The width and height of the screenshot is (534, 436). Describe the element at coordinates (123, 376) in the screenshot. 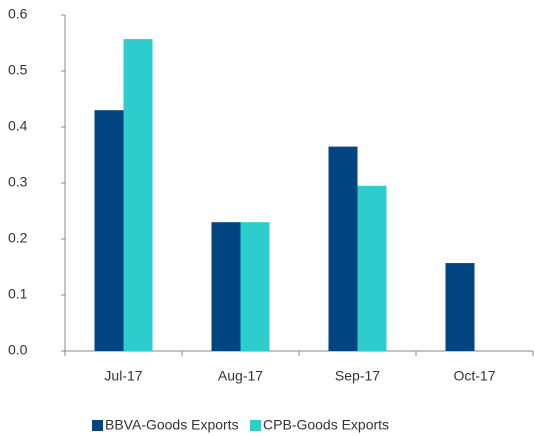

I see `x-tick-label: Jul-17` at that location.